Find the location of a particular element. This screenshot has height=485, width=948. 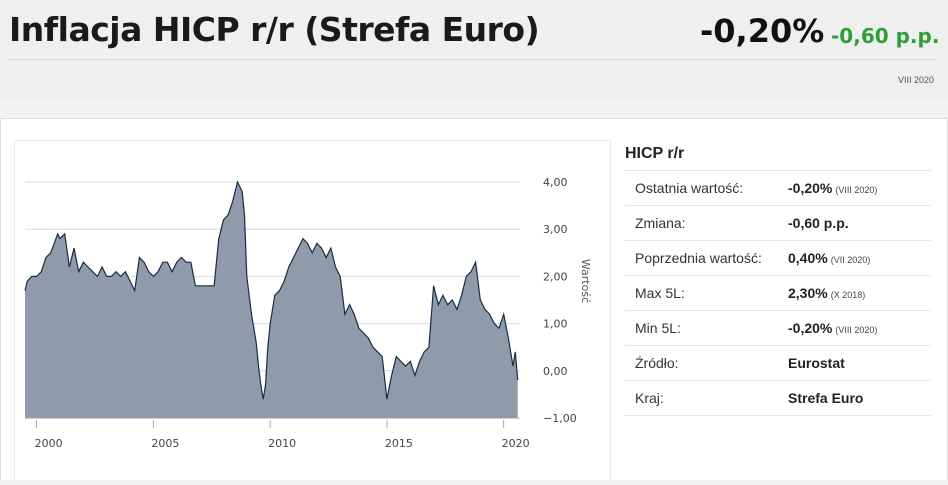

info-row: Zmiana: -0,60 p.p. is located at coordinates (778, 223).